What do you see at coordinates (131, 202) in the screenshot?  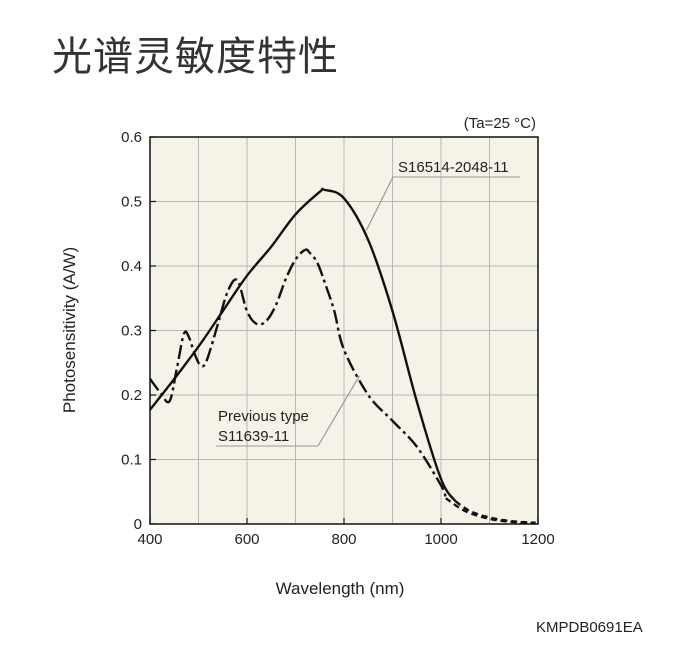 I see `y-tick-label: 0.5` at bounding box center [131, 202].